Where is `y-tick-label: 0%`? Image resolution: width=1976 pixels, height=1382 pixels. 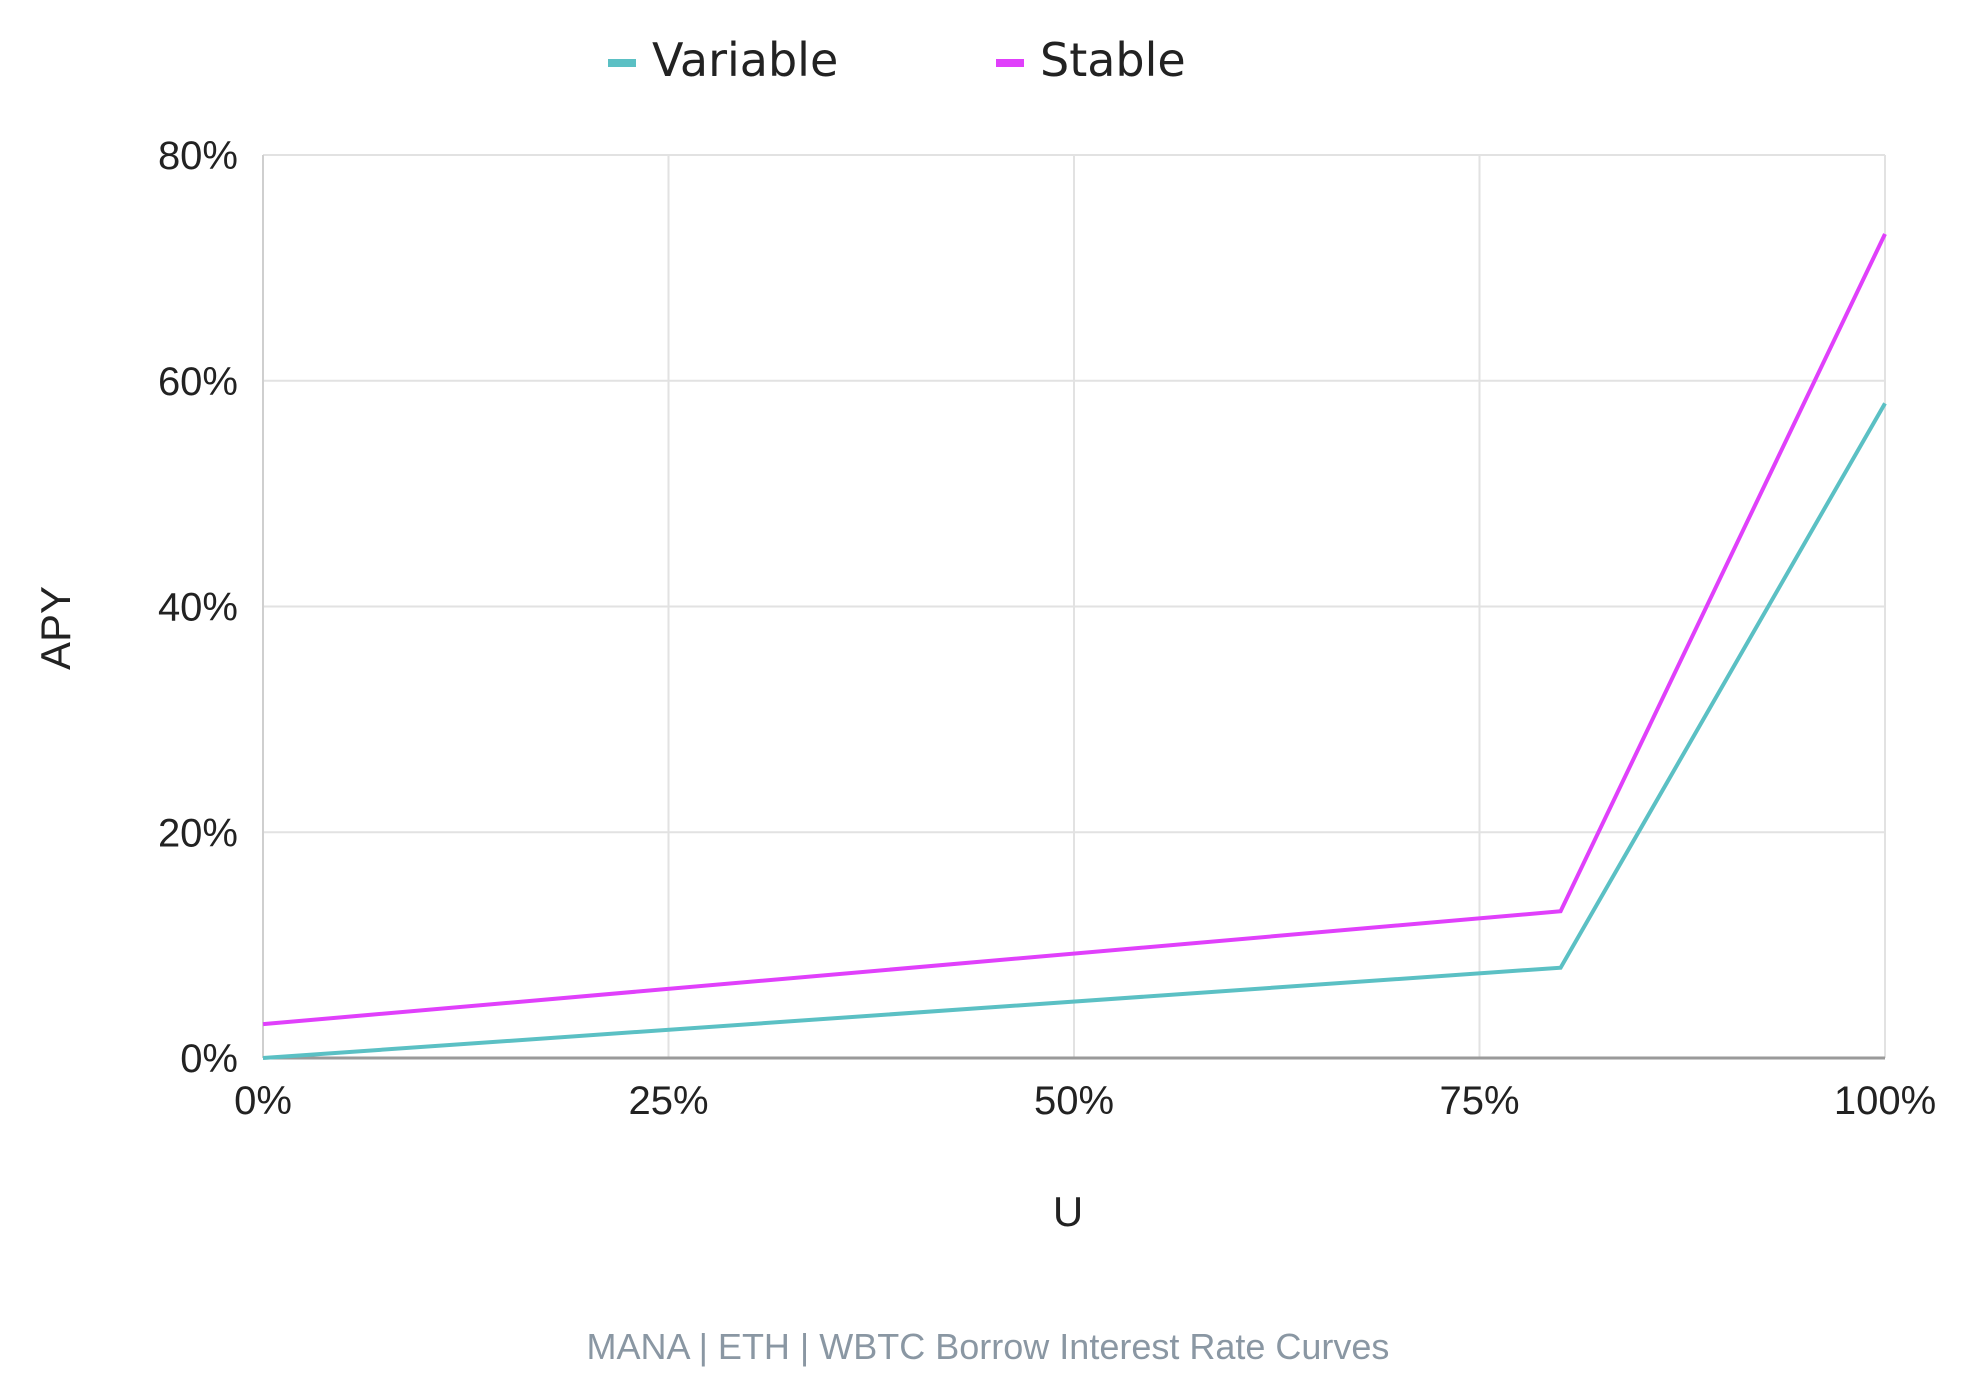
y-tick-label: 0% is located at coordinates (209, 1059).